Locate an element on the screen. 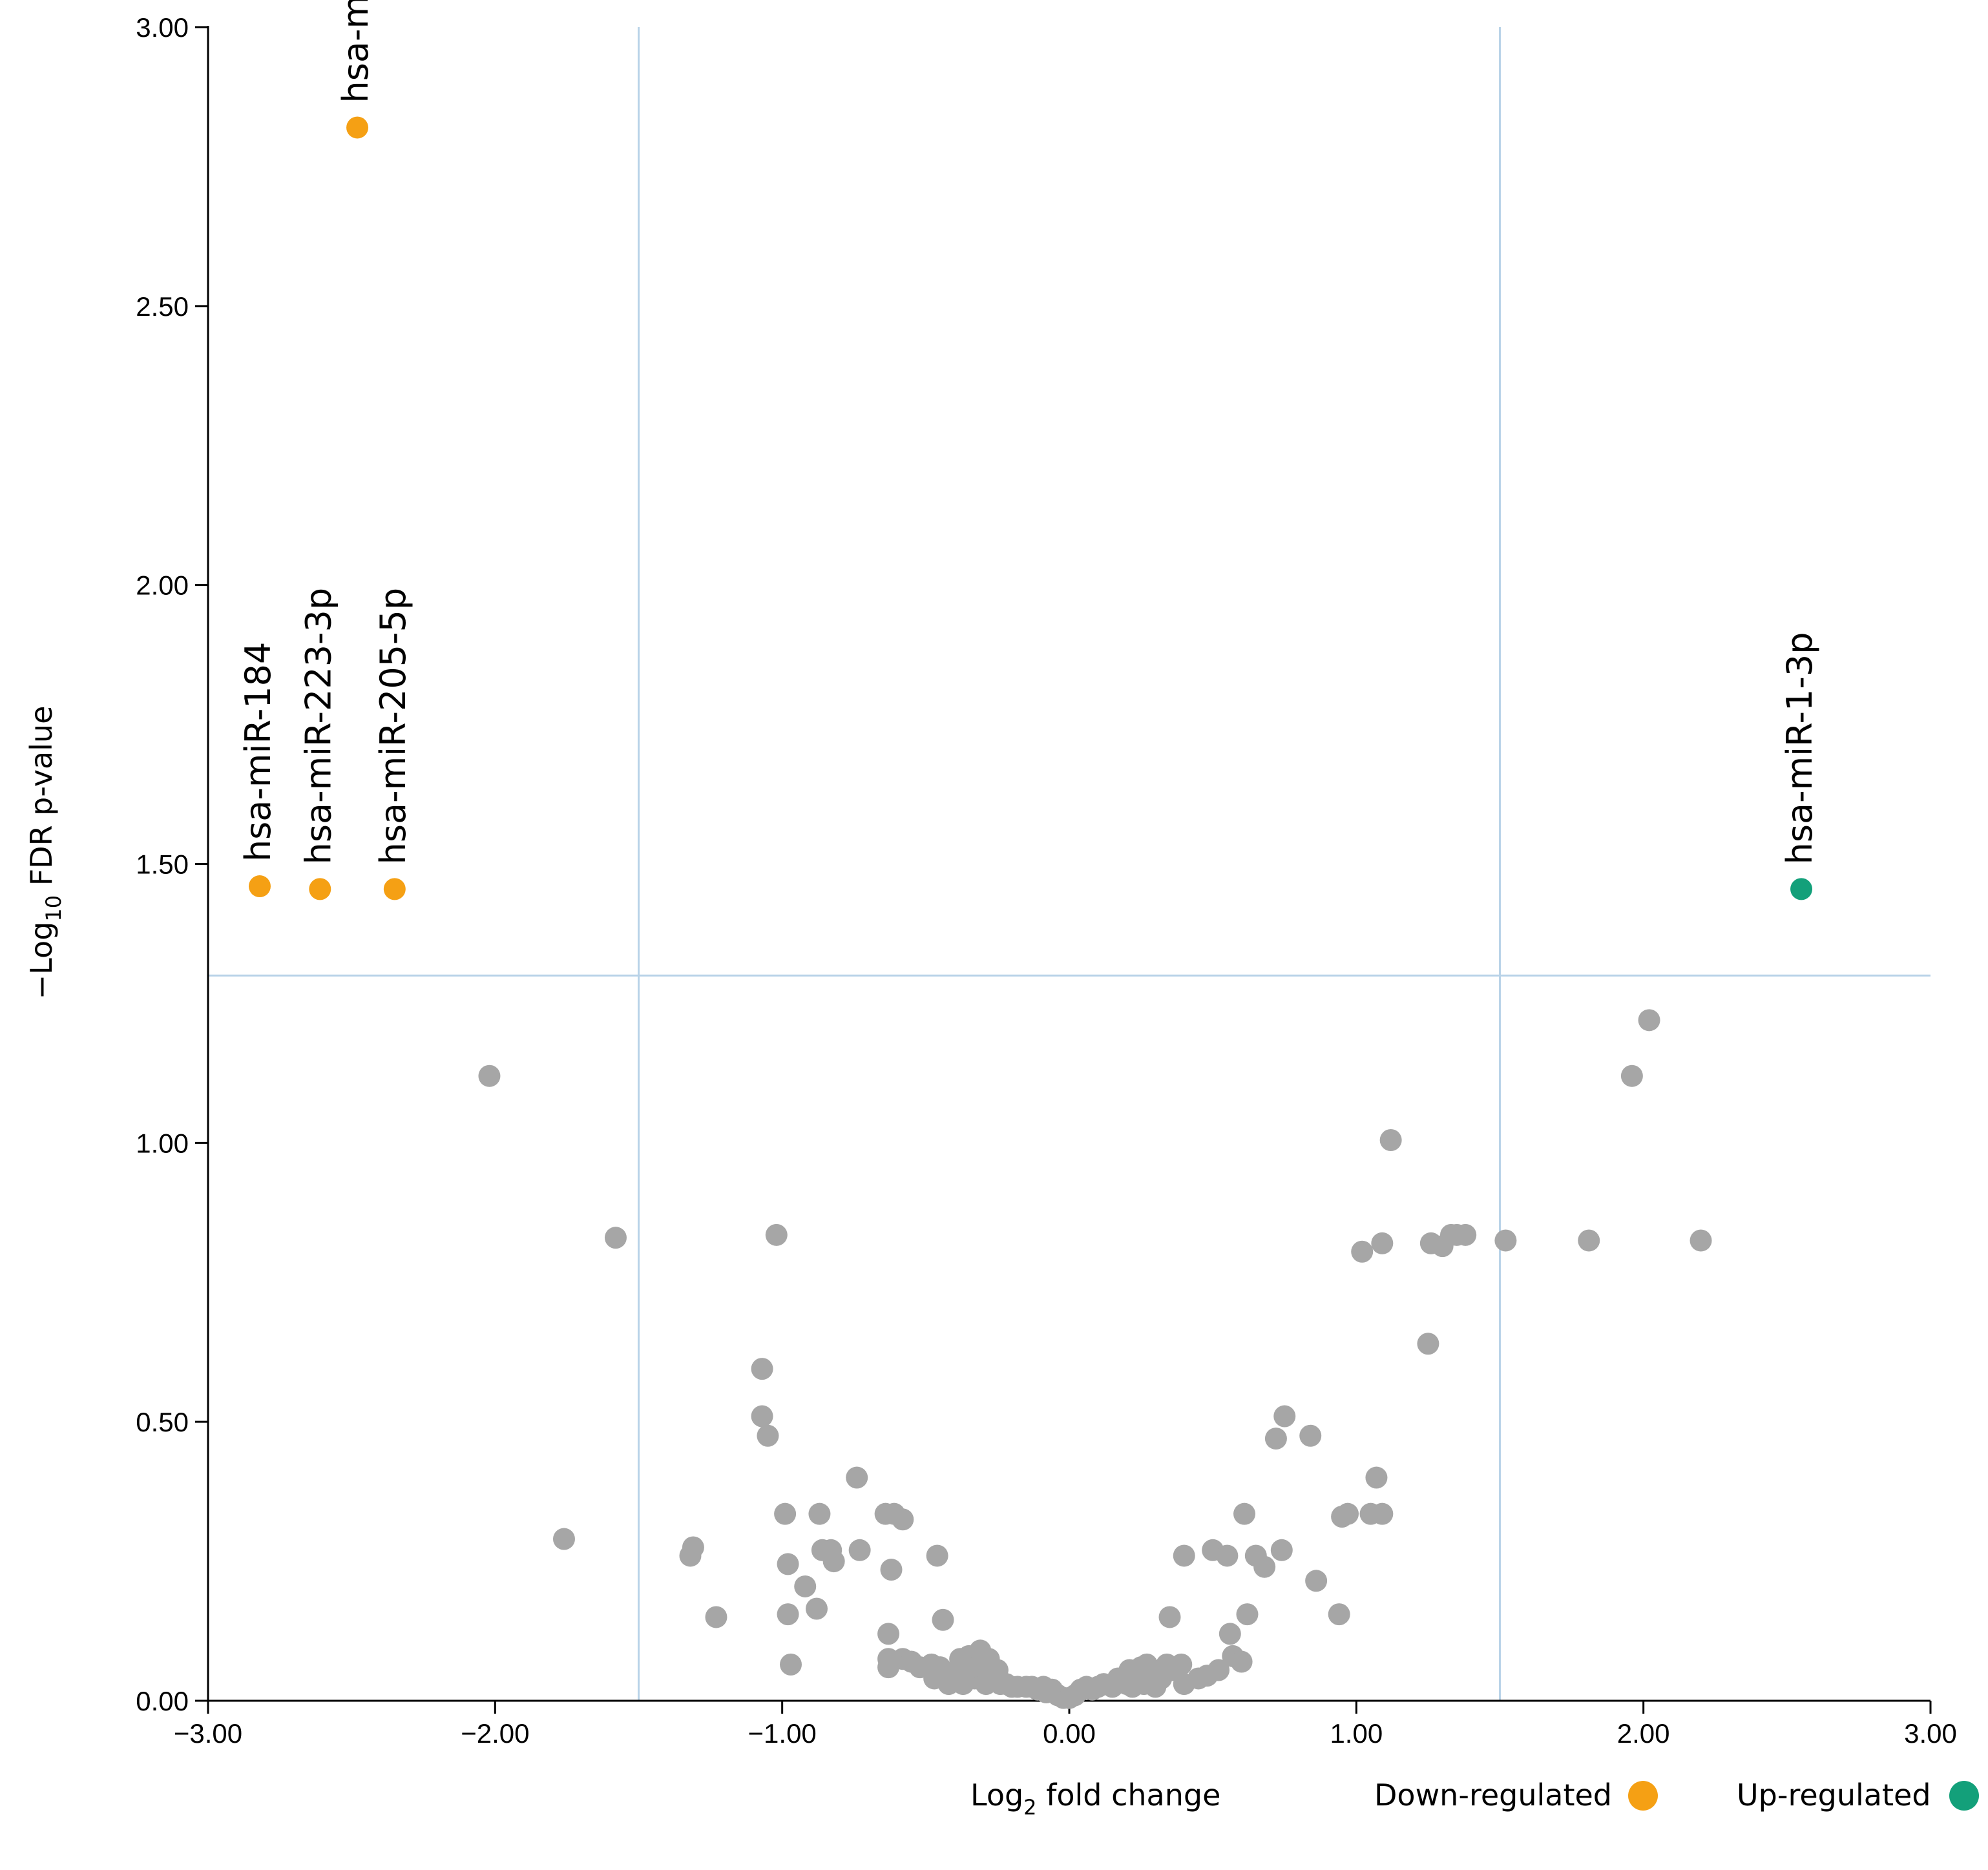 The width and height of the screenshot is (1988, 1870). x-tick-label: −3.00 is located at coordinates (208, 1733).